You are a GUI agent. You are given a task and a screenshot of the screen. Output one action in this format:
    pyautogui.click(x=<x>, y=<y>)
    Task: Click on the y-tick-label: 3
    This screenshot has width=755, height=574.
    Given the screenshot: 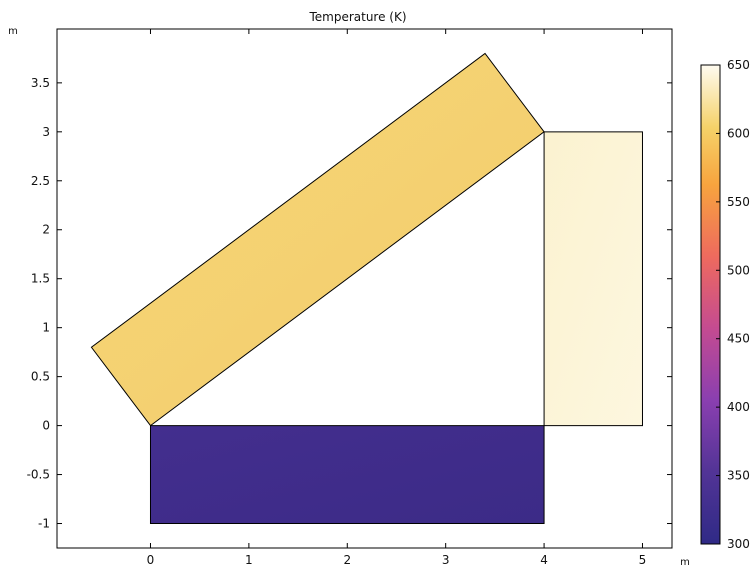 What is the action you would take?
    pyautogui.click(x=46, y=132)
    